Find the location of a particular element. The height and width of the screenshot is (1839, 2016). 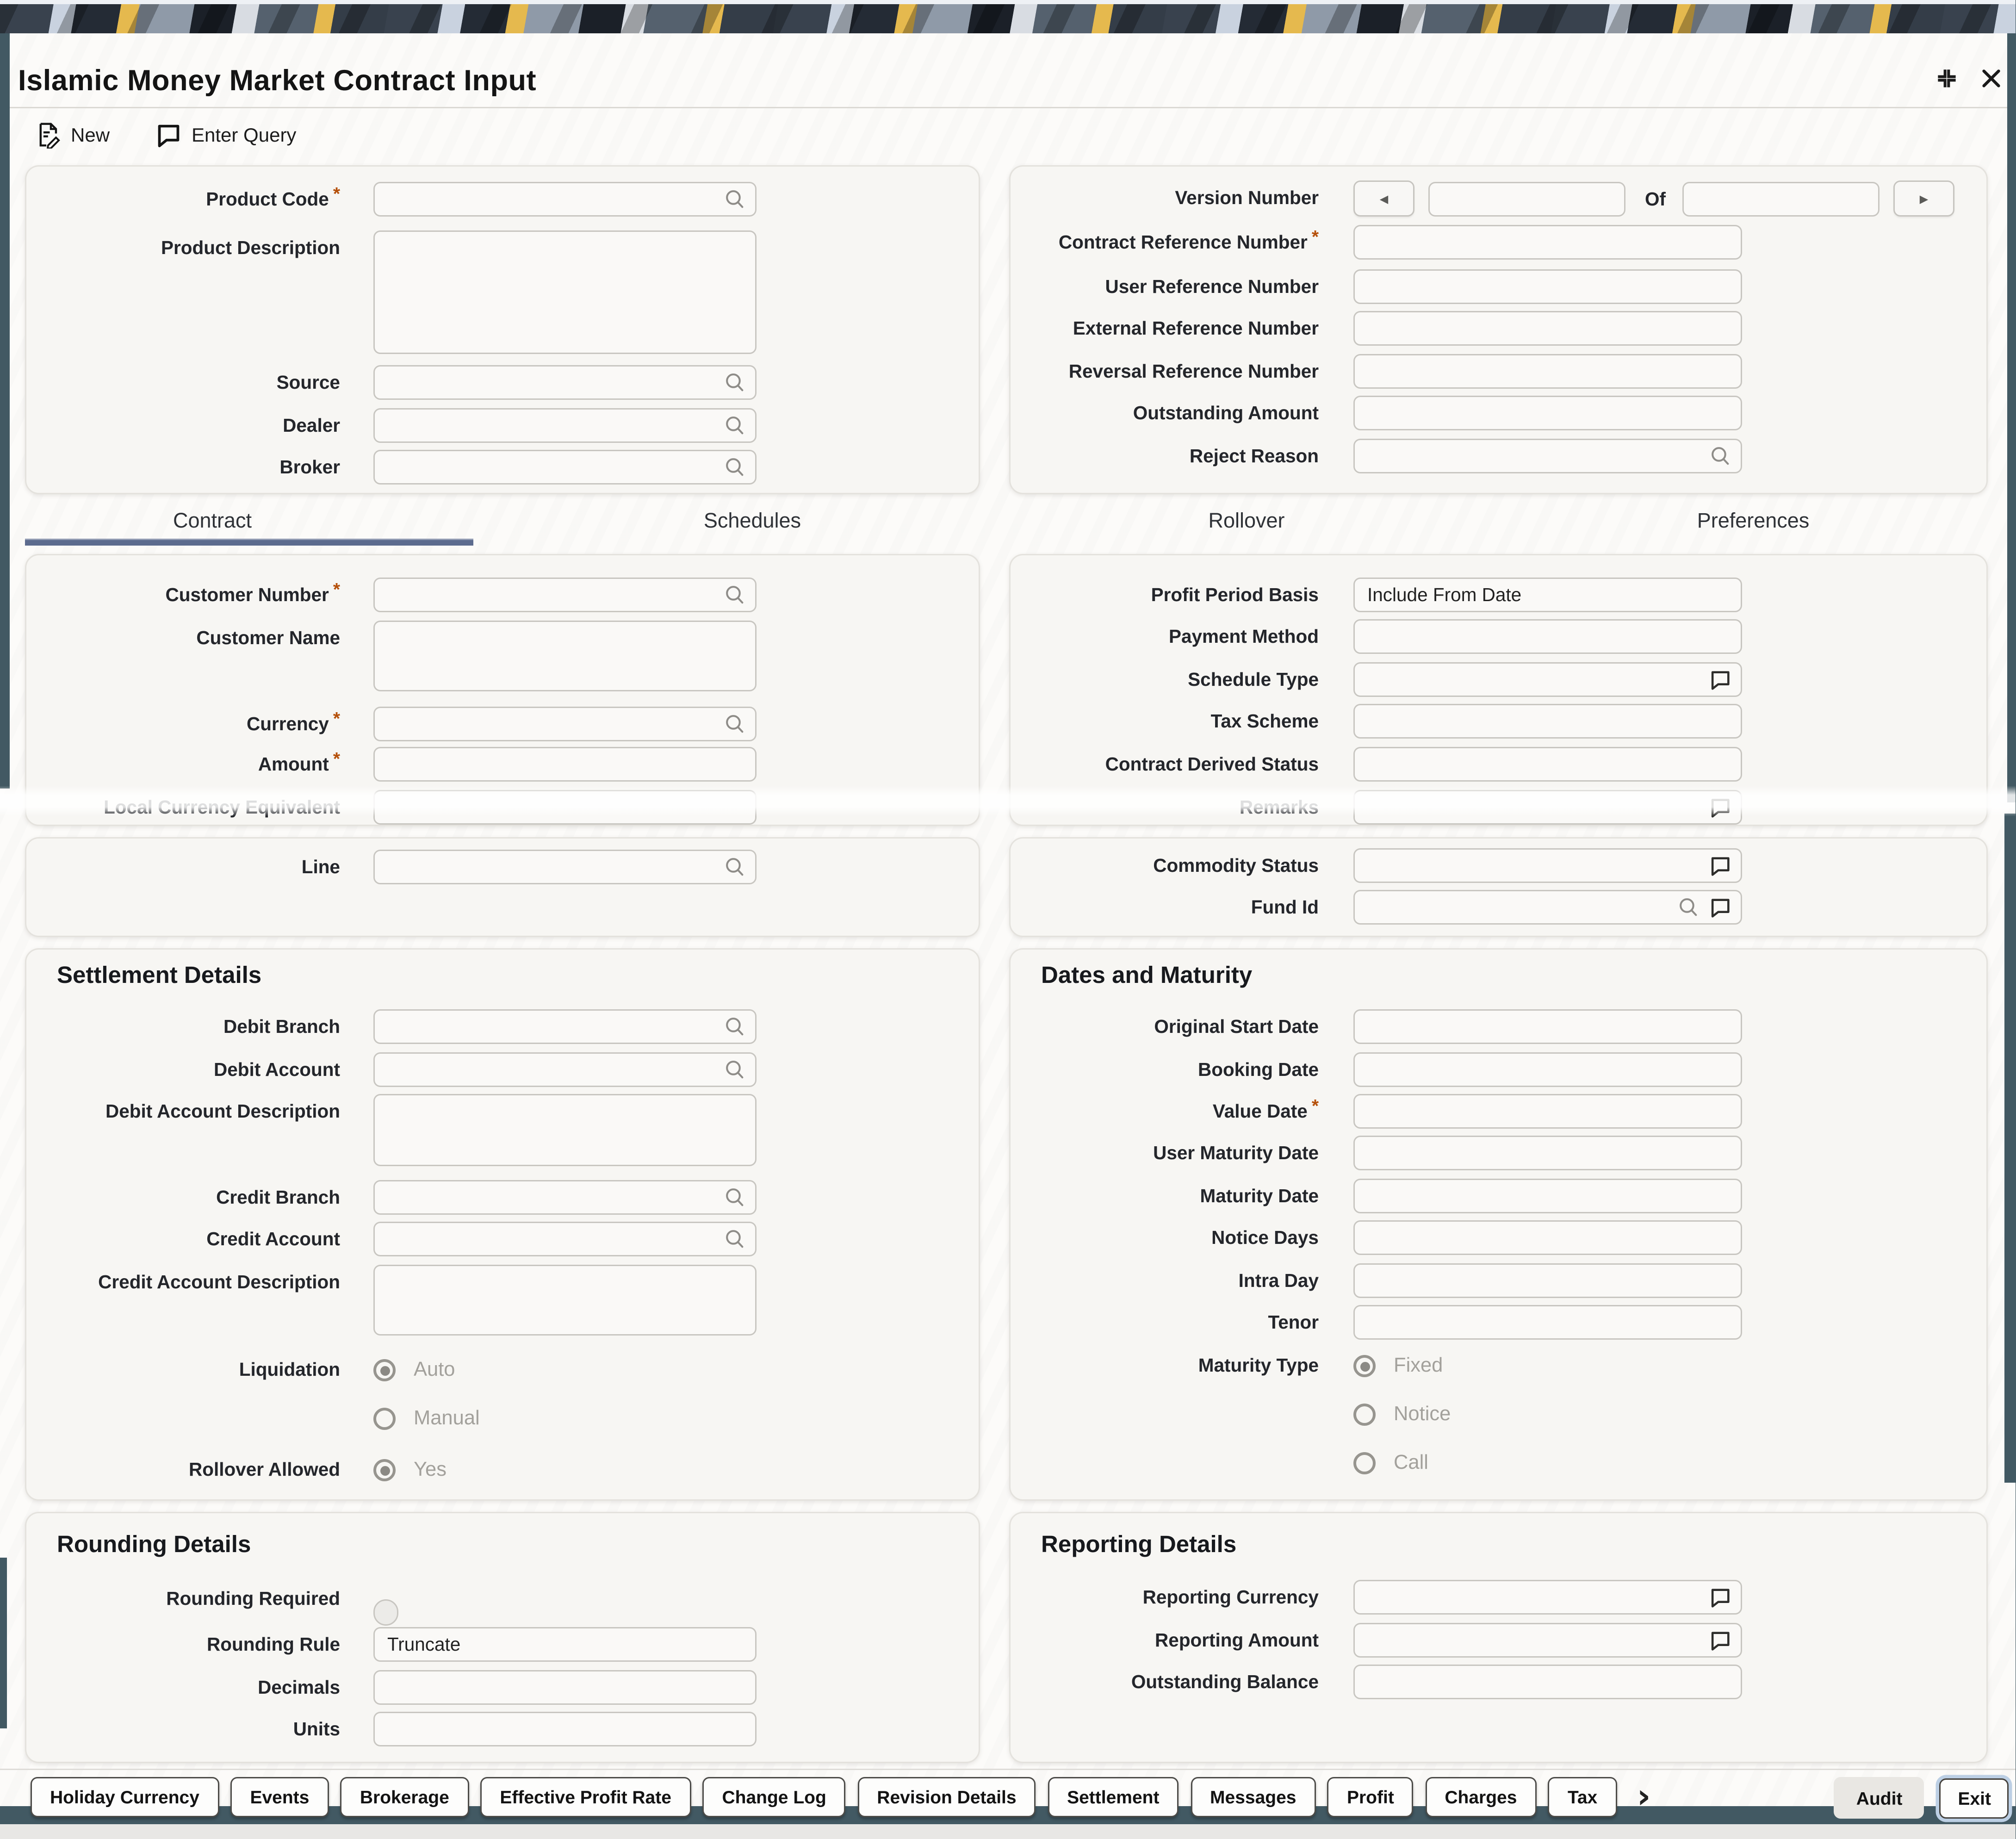

tax-button: Tax is located at coordinates (1583, 1797).